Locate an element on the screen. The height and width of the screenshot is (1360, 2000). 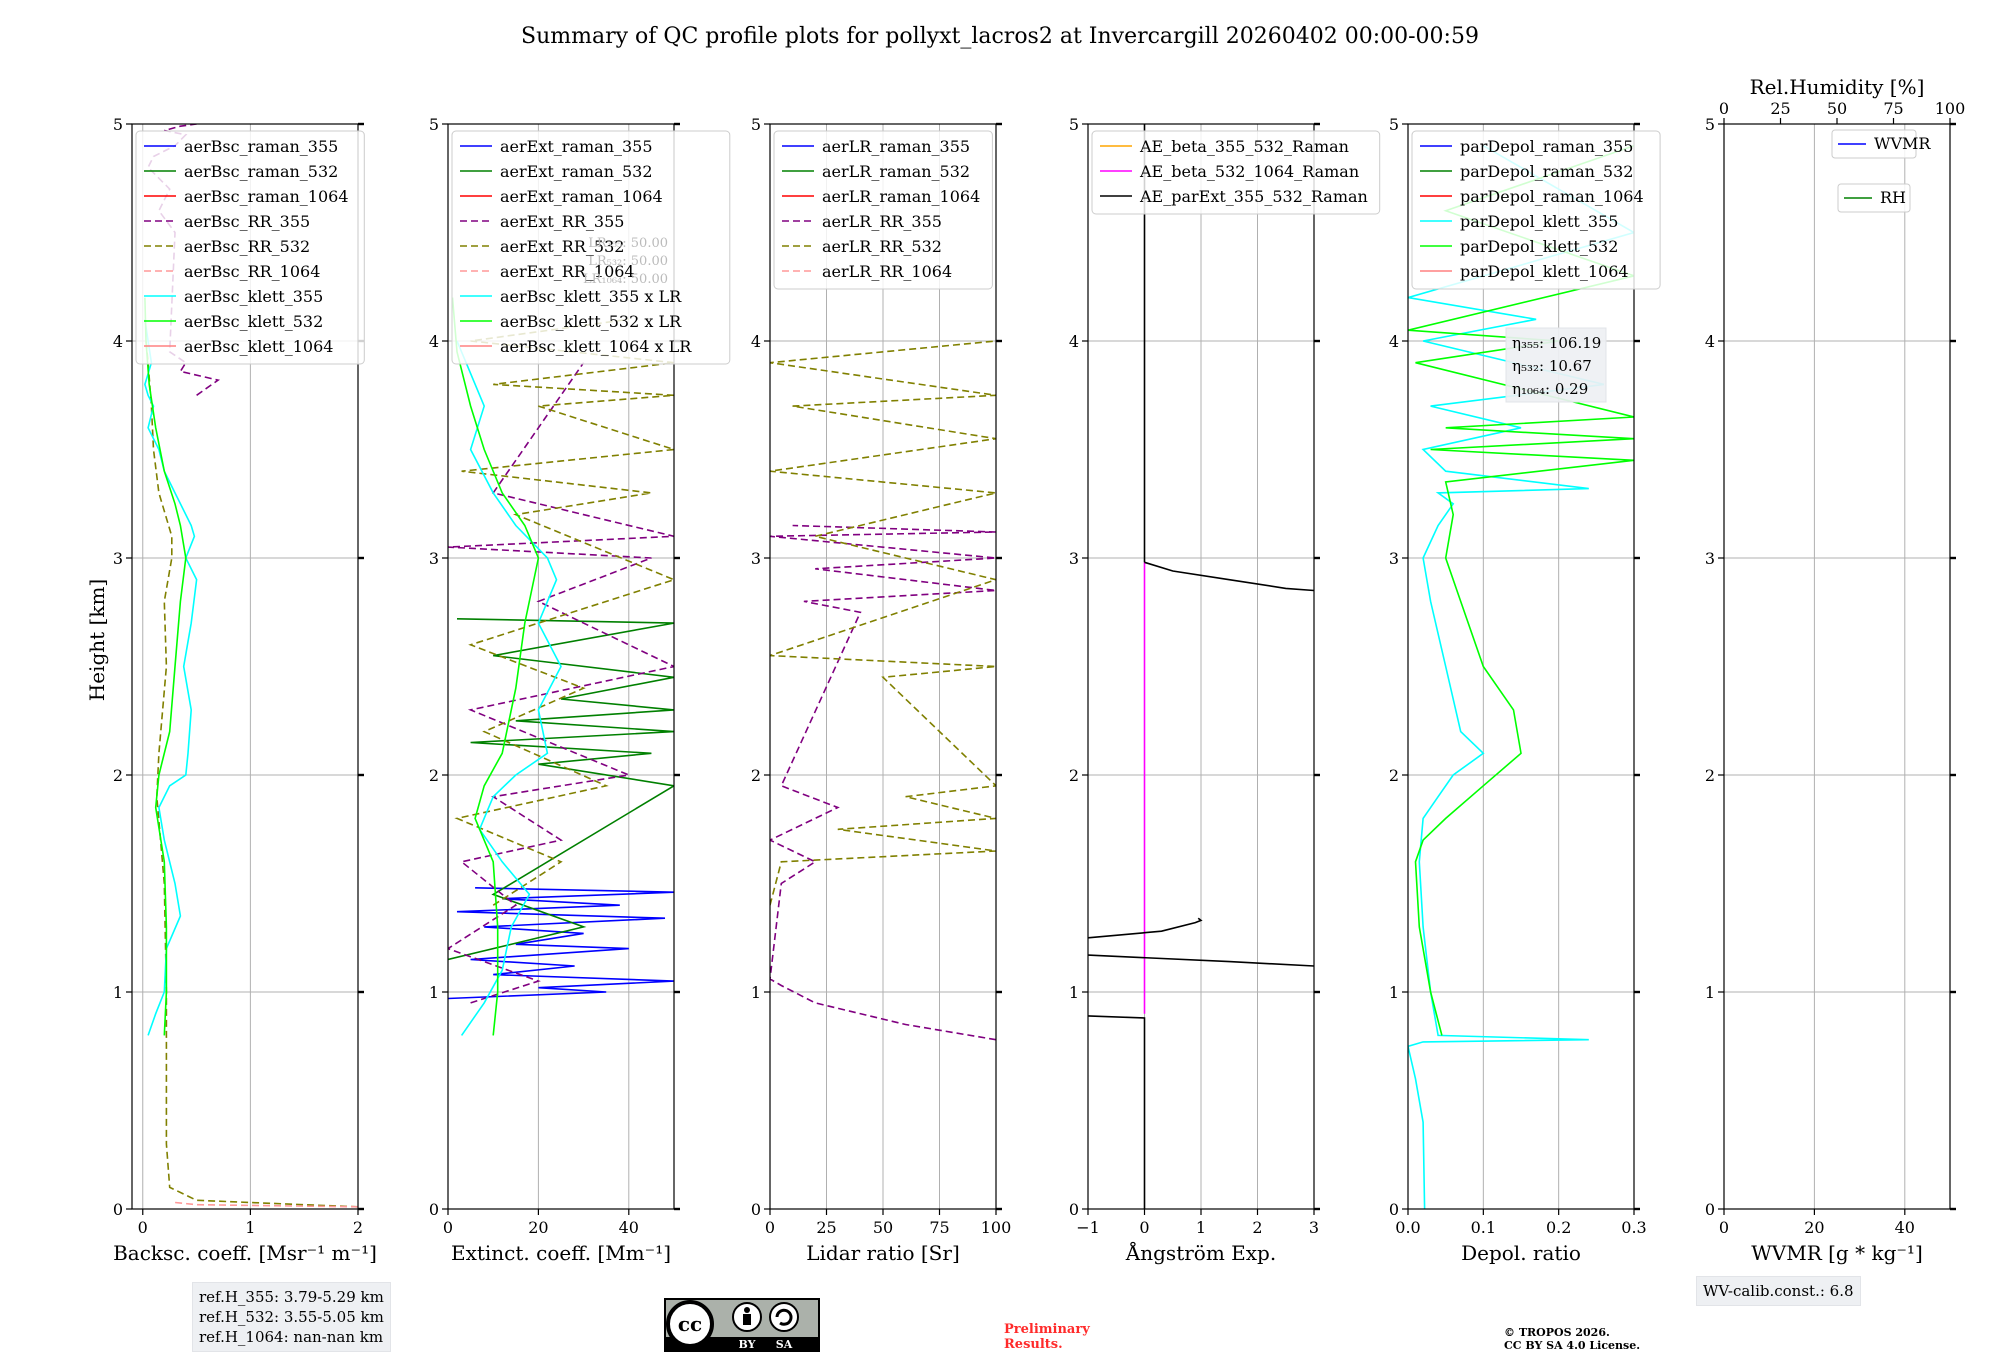
x-tick-label: 50 is located at coordinates (883, 1227).